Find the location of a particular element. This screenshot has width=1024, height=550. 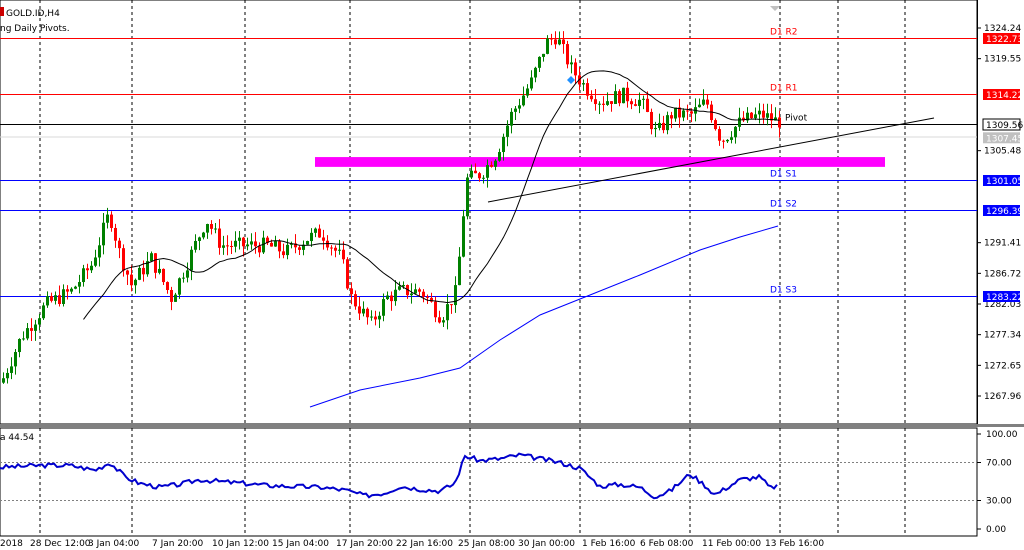

pivot-label-s2: D1 S2 is located at coordinates (783, 205).